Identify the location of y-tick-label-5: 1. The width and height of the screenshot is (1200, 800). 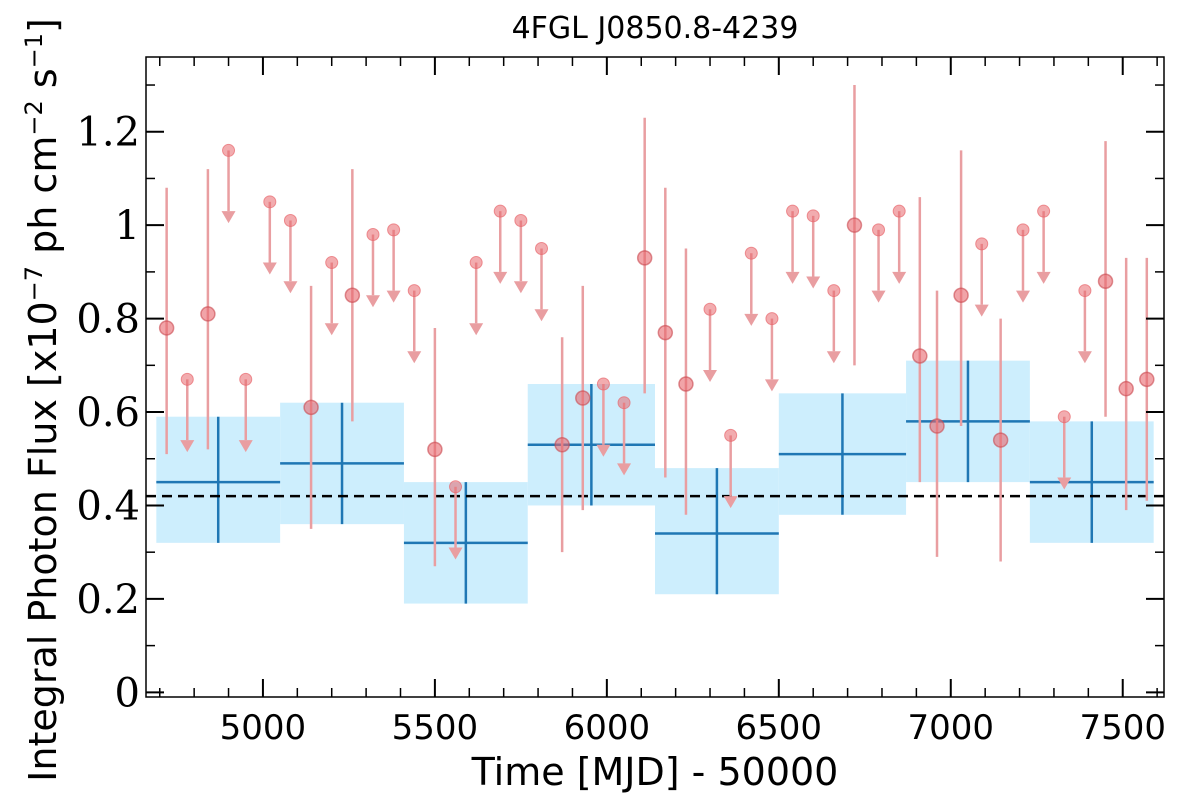
(127, 226).